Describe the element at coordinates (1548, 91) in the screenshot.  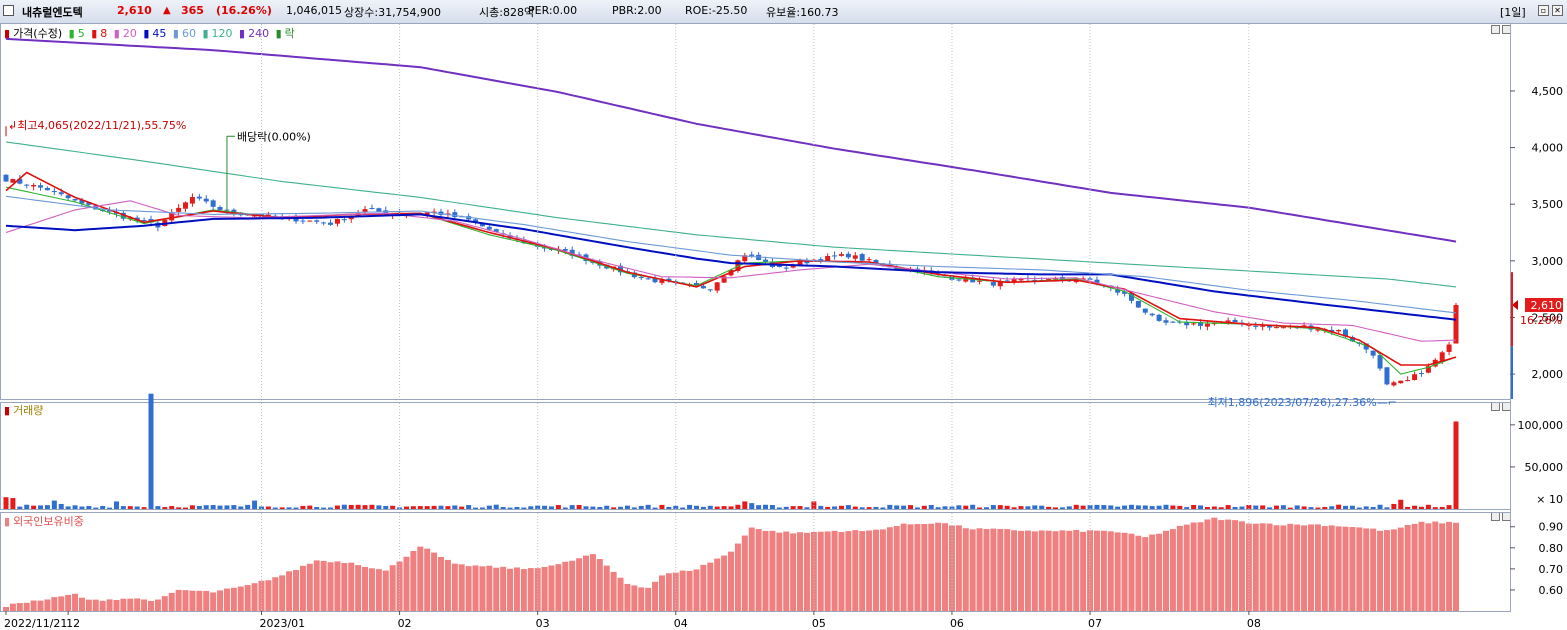
I see `price-y-tick-label: 4,500` at that location.